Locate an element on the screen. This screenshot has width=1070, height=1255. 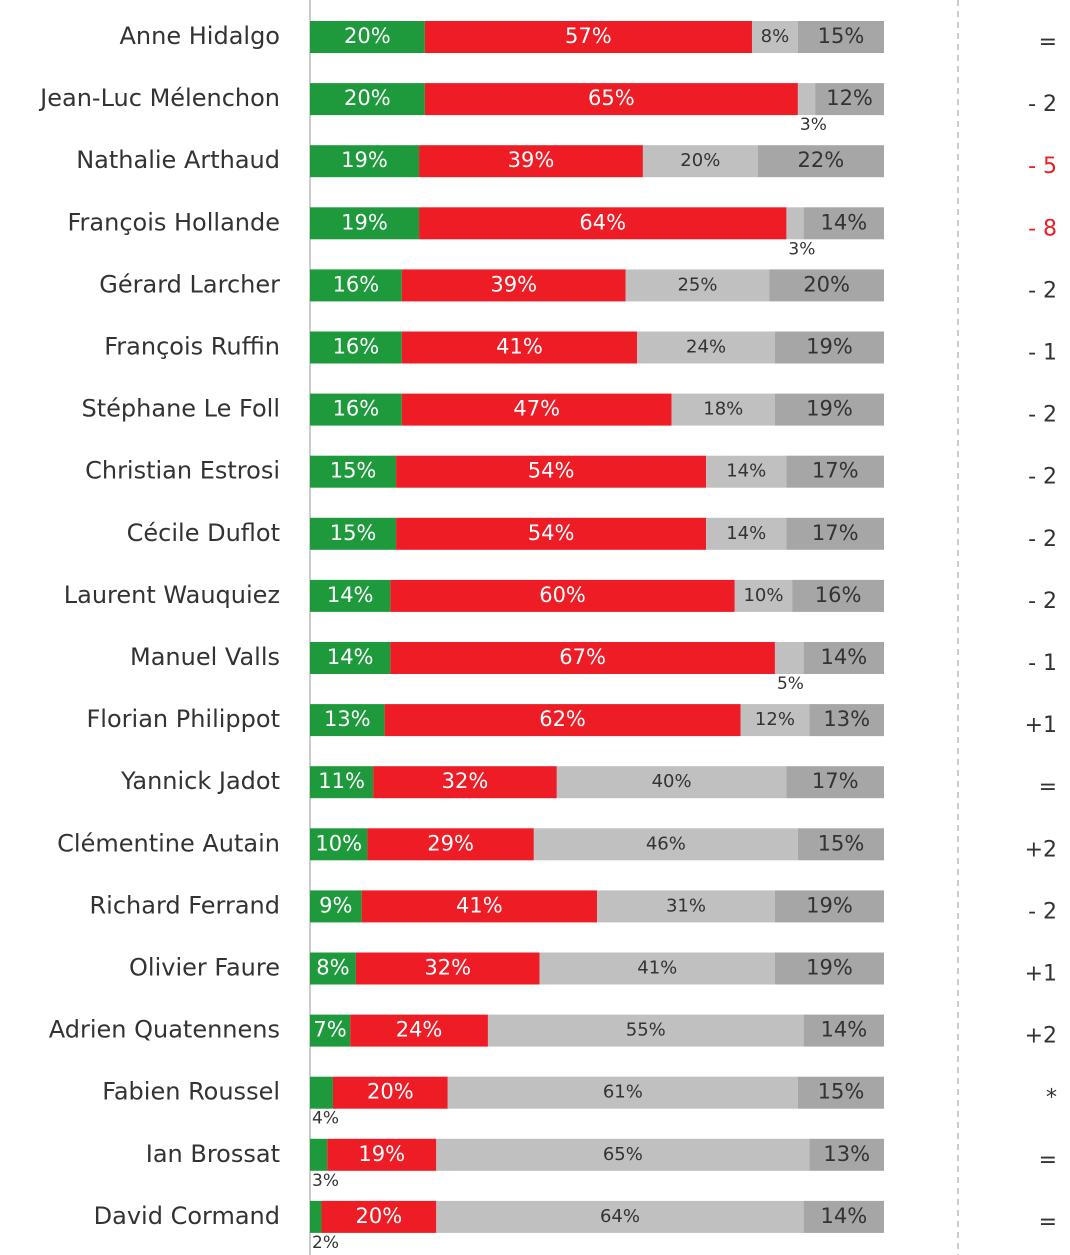
value-label: 29% is located at coordinates (450, 843).